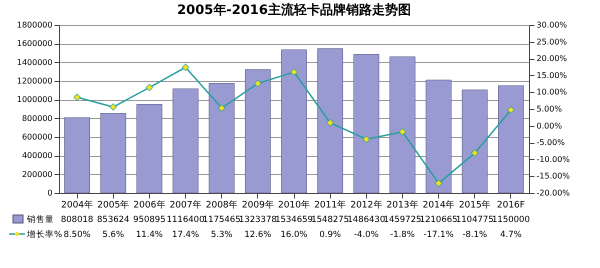 This screenshot has width=600, height=268. I want to click on x-tick-label: 2007年, so click(186, 205).